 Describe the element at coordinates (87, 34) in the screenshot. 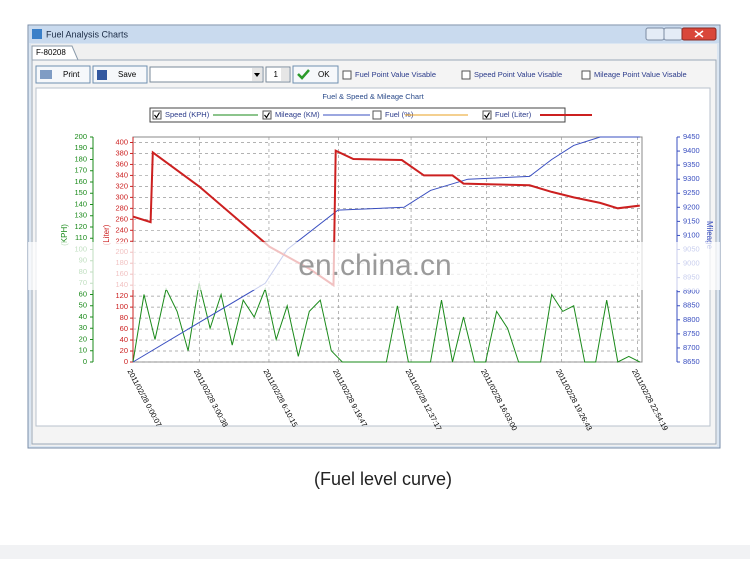

I see `window-title: Fuel Analysis Charts` at that location.